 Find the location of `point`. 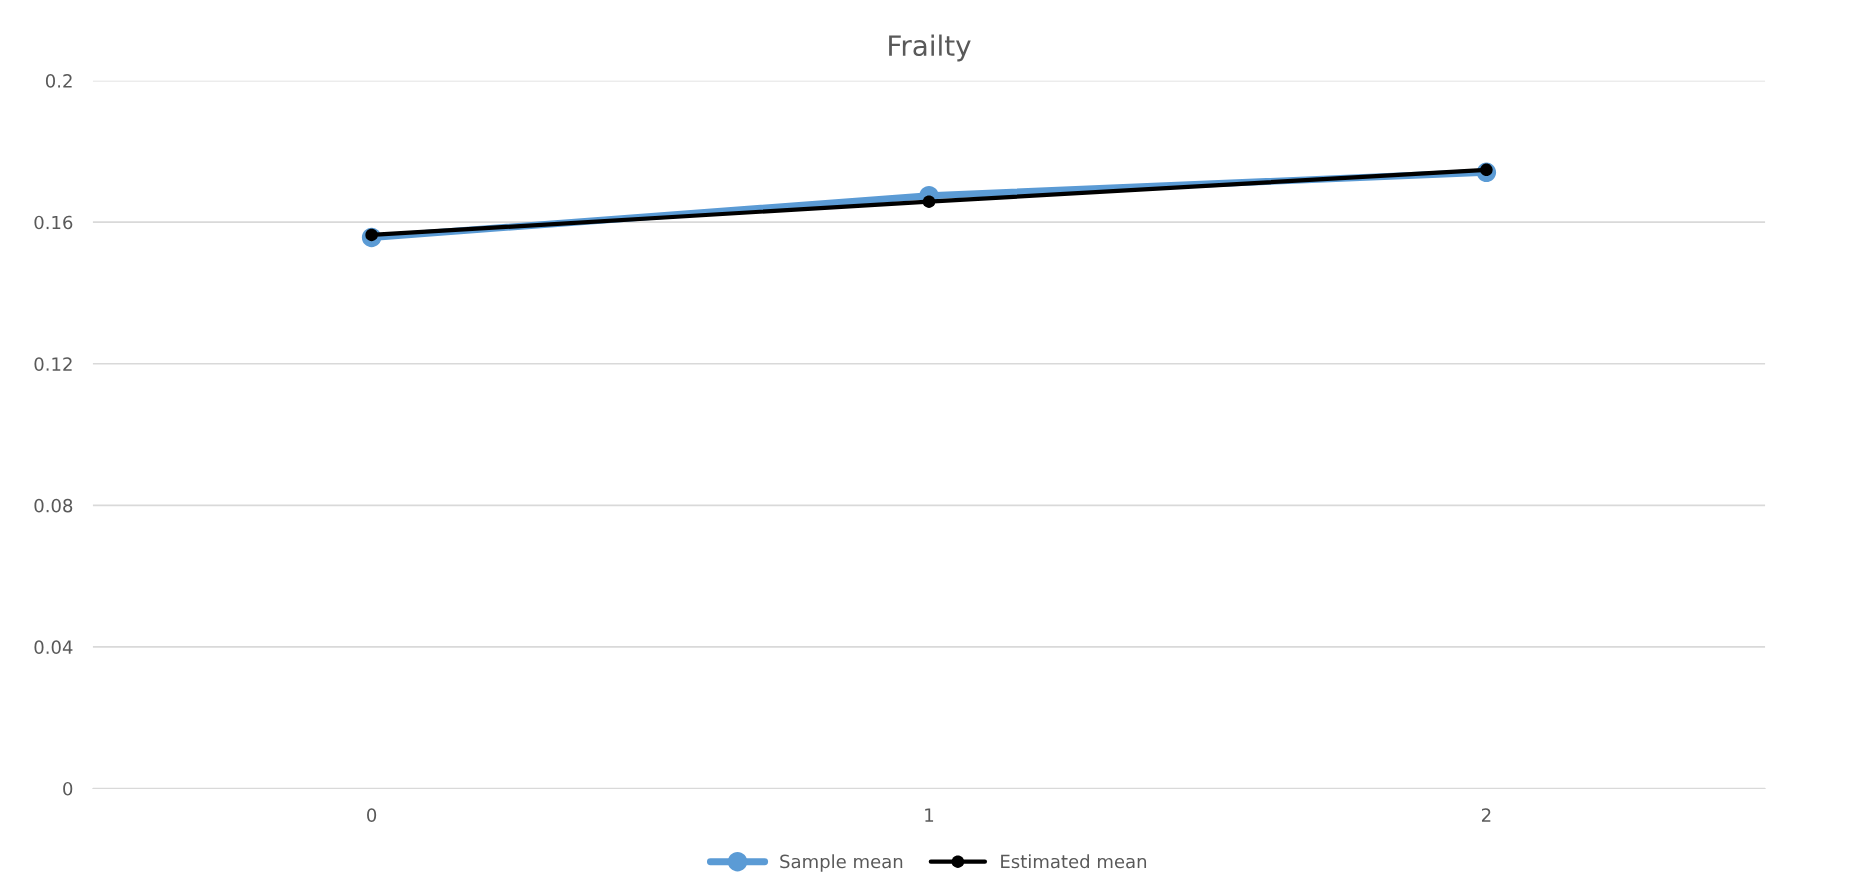

point is located at coordinates (929, 201).